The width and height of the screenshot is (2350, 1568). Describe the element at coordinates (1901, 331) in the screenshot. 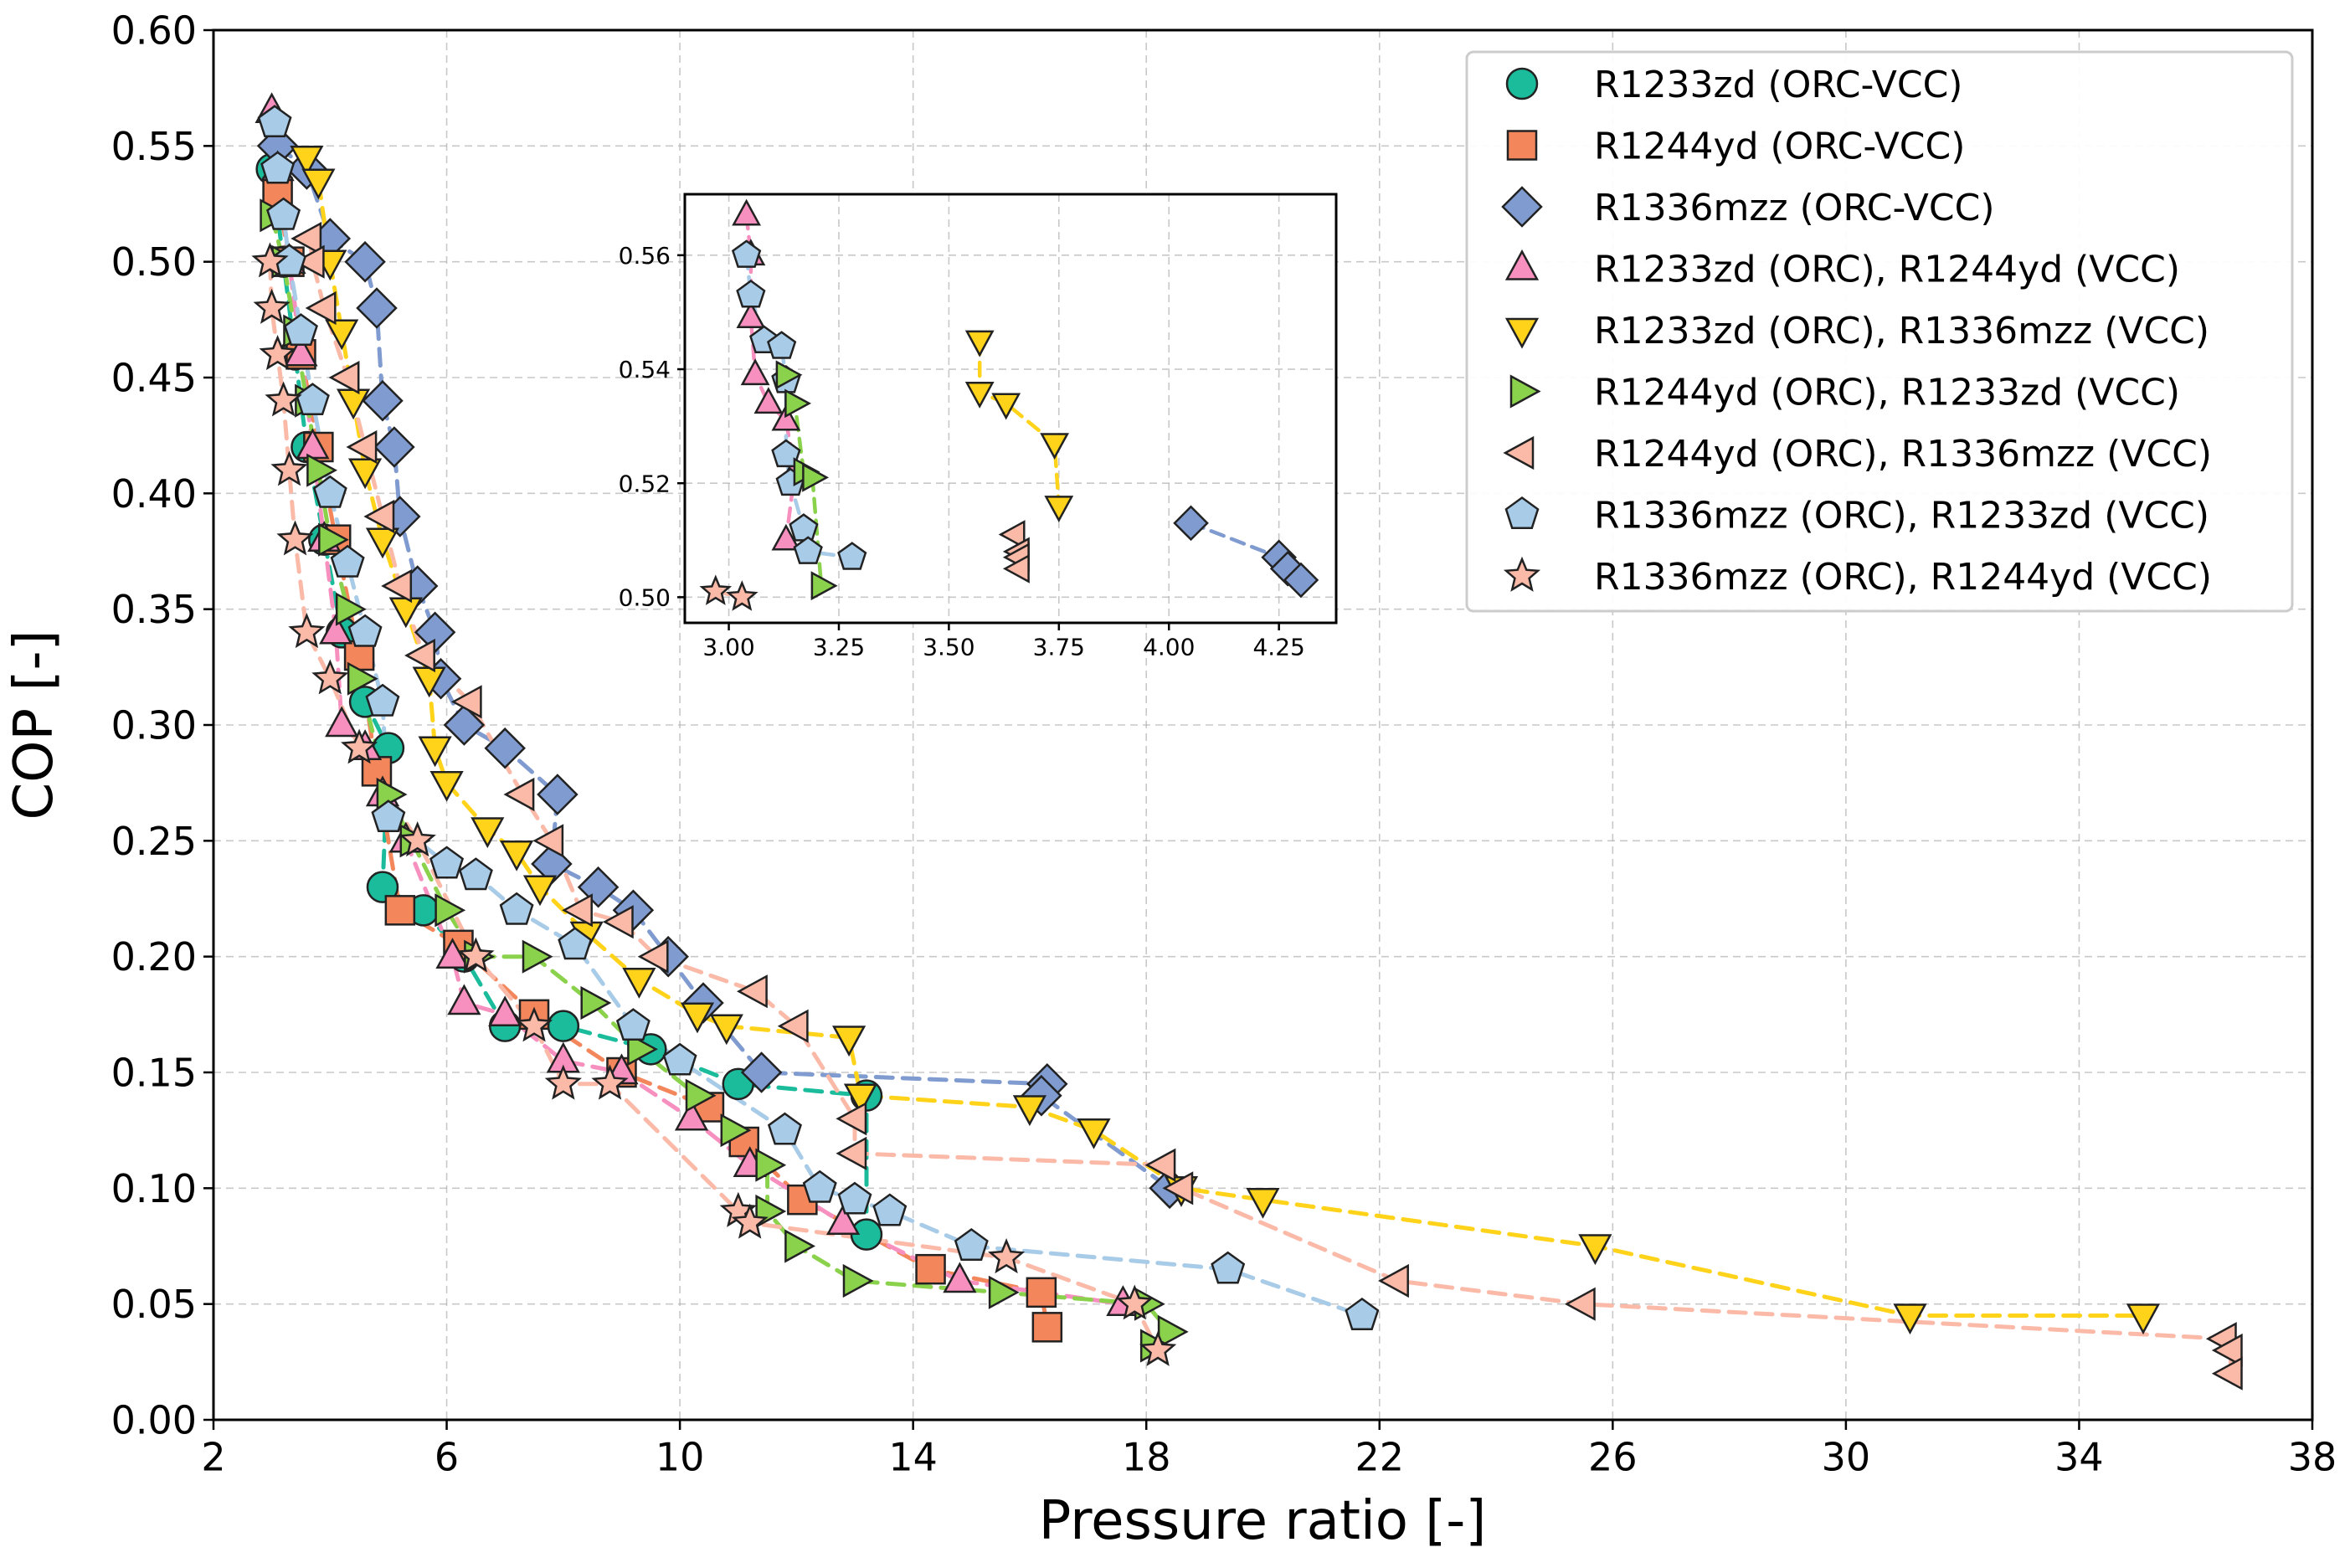

I see `legend-label: R1233zd (ORC), R1336mzz (VCC)` at that location.